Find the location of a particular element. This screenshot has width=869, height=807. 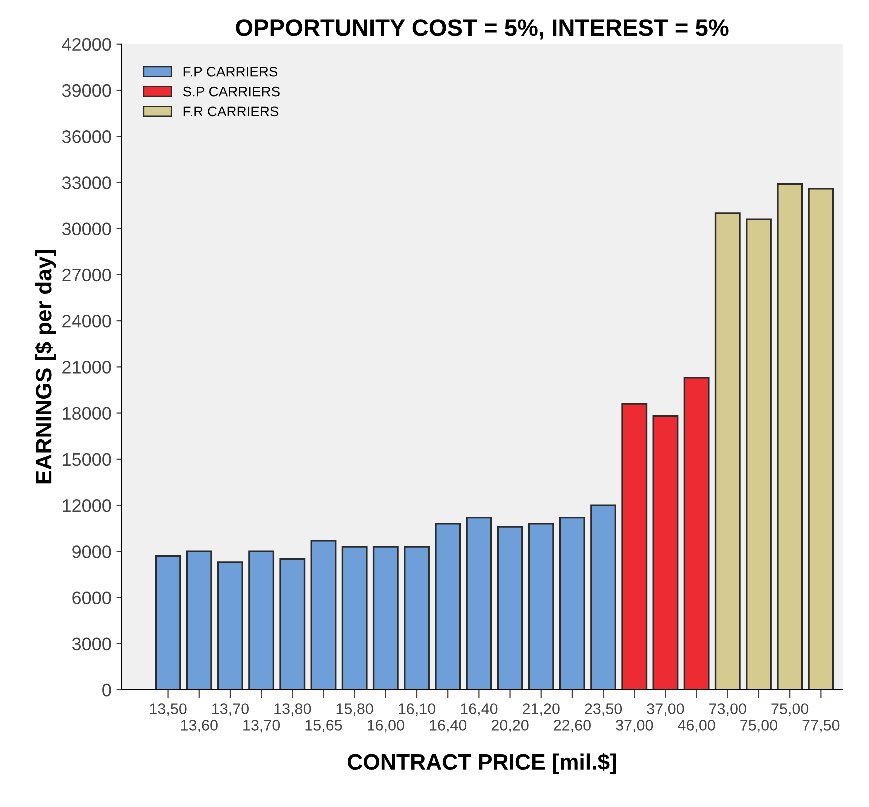

y-tick-label: 21000 is located at coordinates (87, 367).